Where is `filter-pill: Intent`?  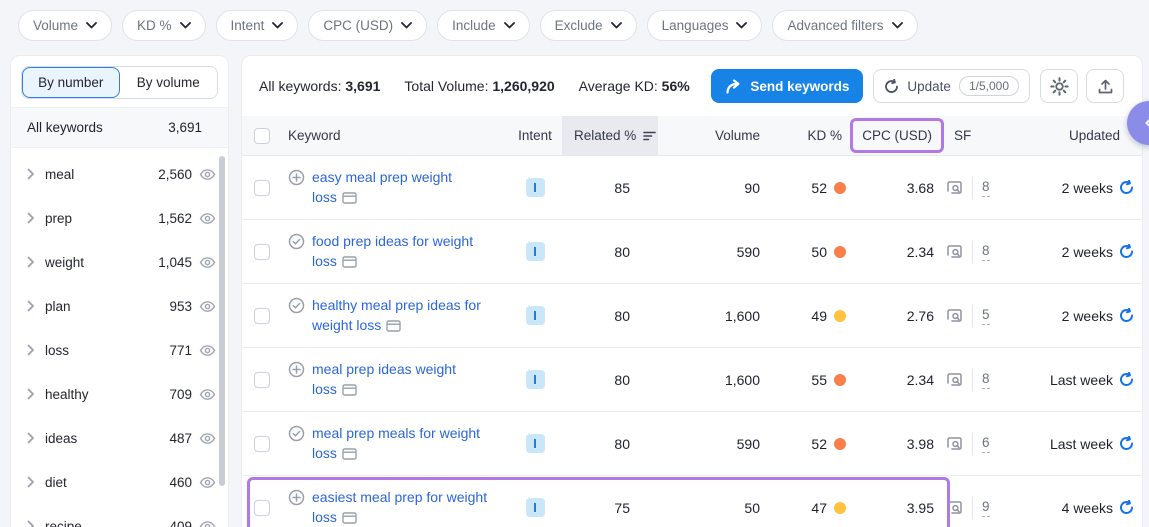 filter-pill: Intent is located at coordinates (257, 25).